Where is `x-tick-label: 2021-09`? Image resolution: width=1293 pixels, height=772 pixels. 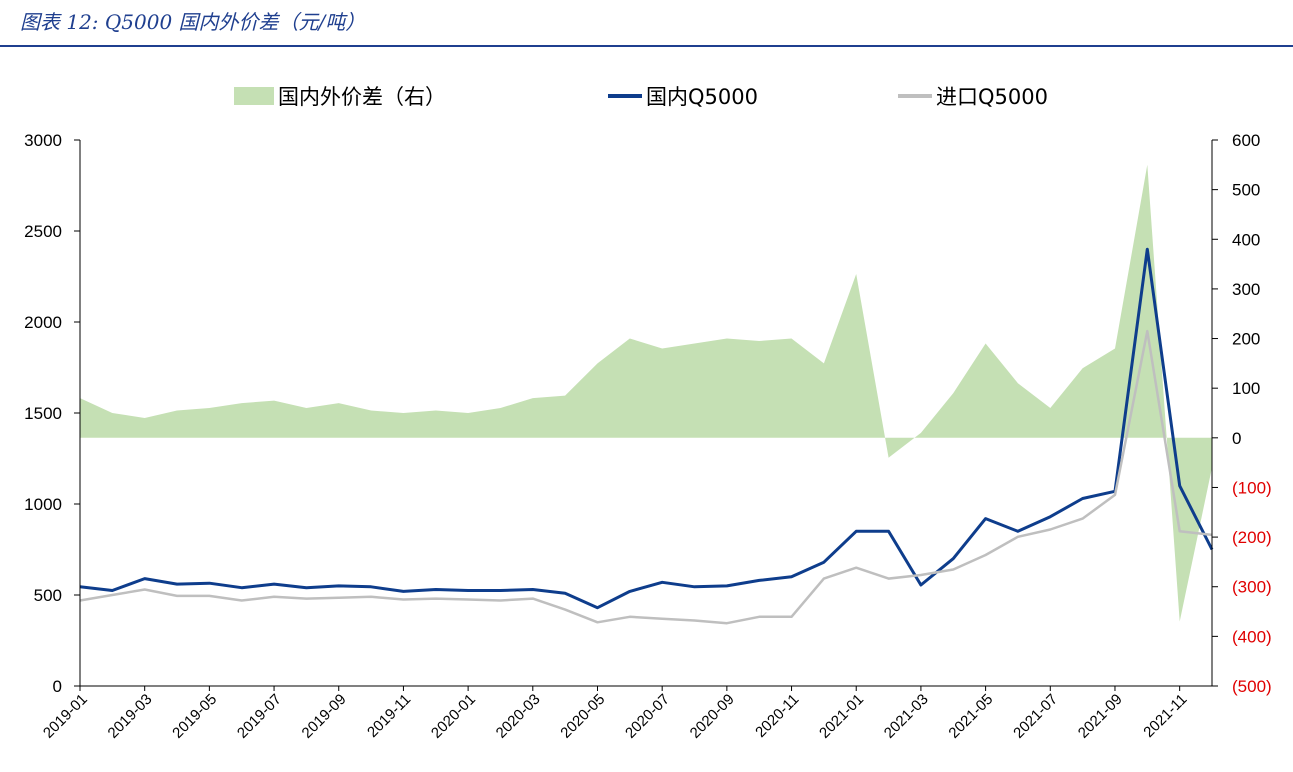
x-tick-label: 2021-09 is located at coordinates (1100, 716).